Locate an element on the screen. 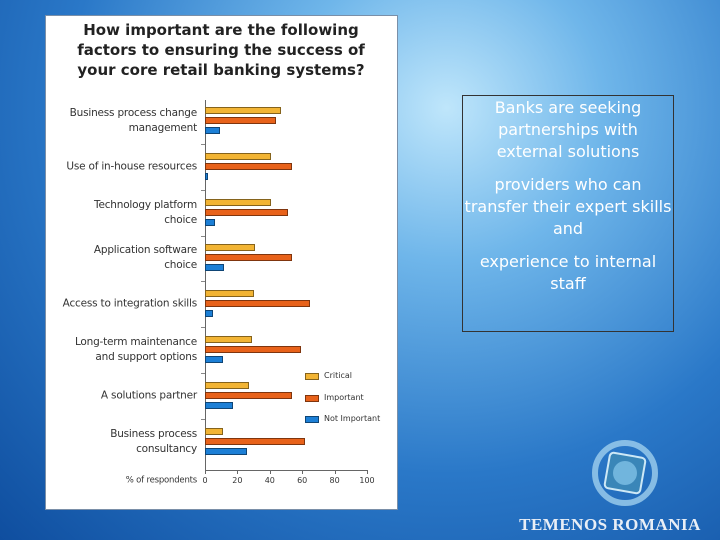 The width and height of the screenshot is (720, 540). category-label: Business process change management is located at coordinates (133, 120).